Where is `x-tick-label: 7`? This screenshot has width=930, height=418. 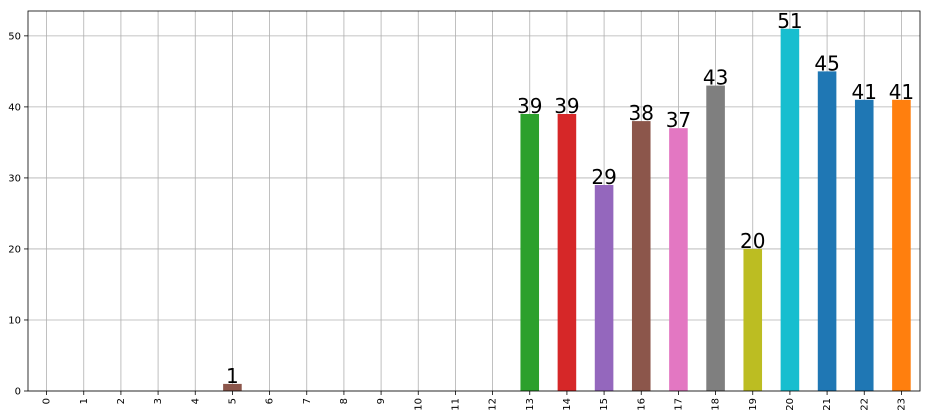 x-tick-label: 7 is located at coordinates (307, 401).